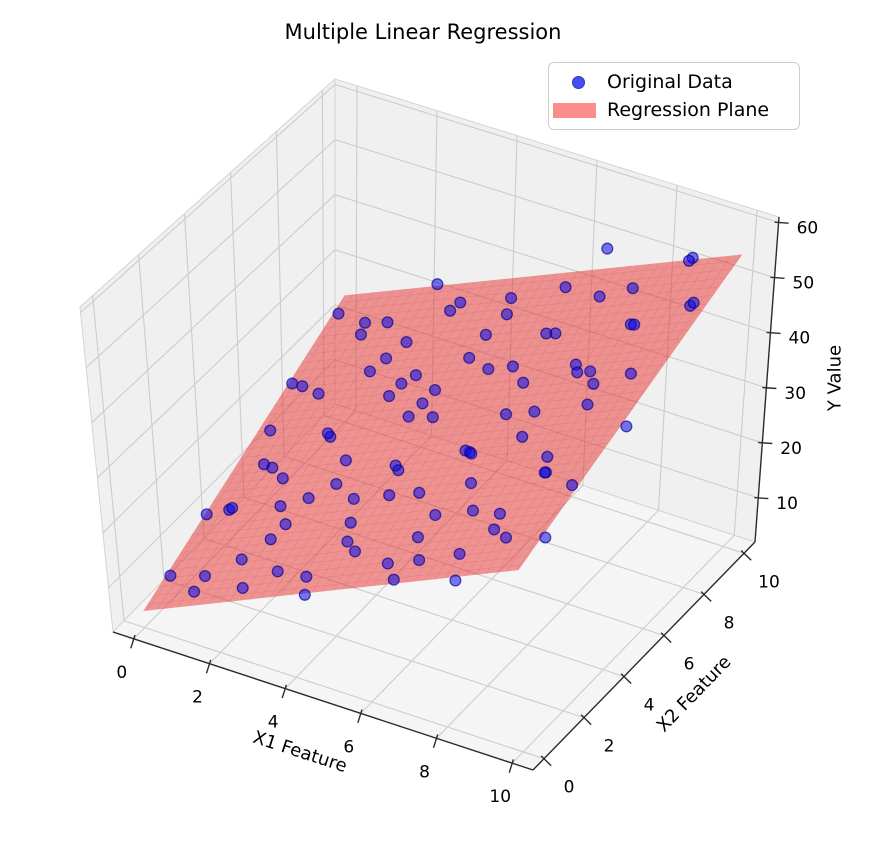 The width and height of the screenshot is (879, 841). Describe the element at coordinates (574, 110) in the screenshot. I see `regression-plane-swatch-icon` at that location.